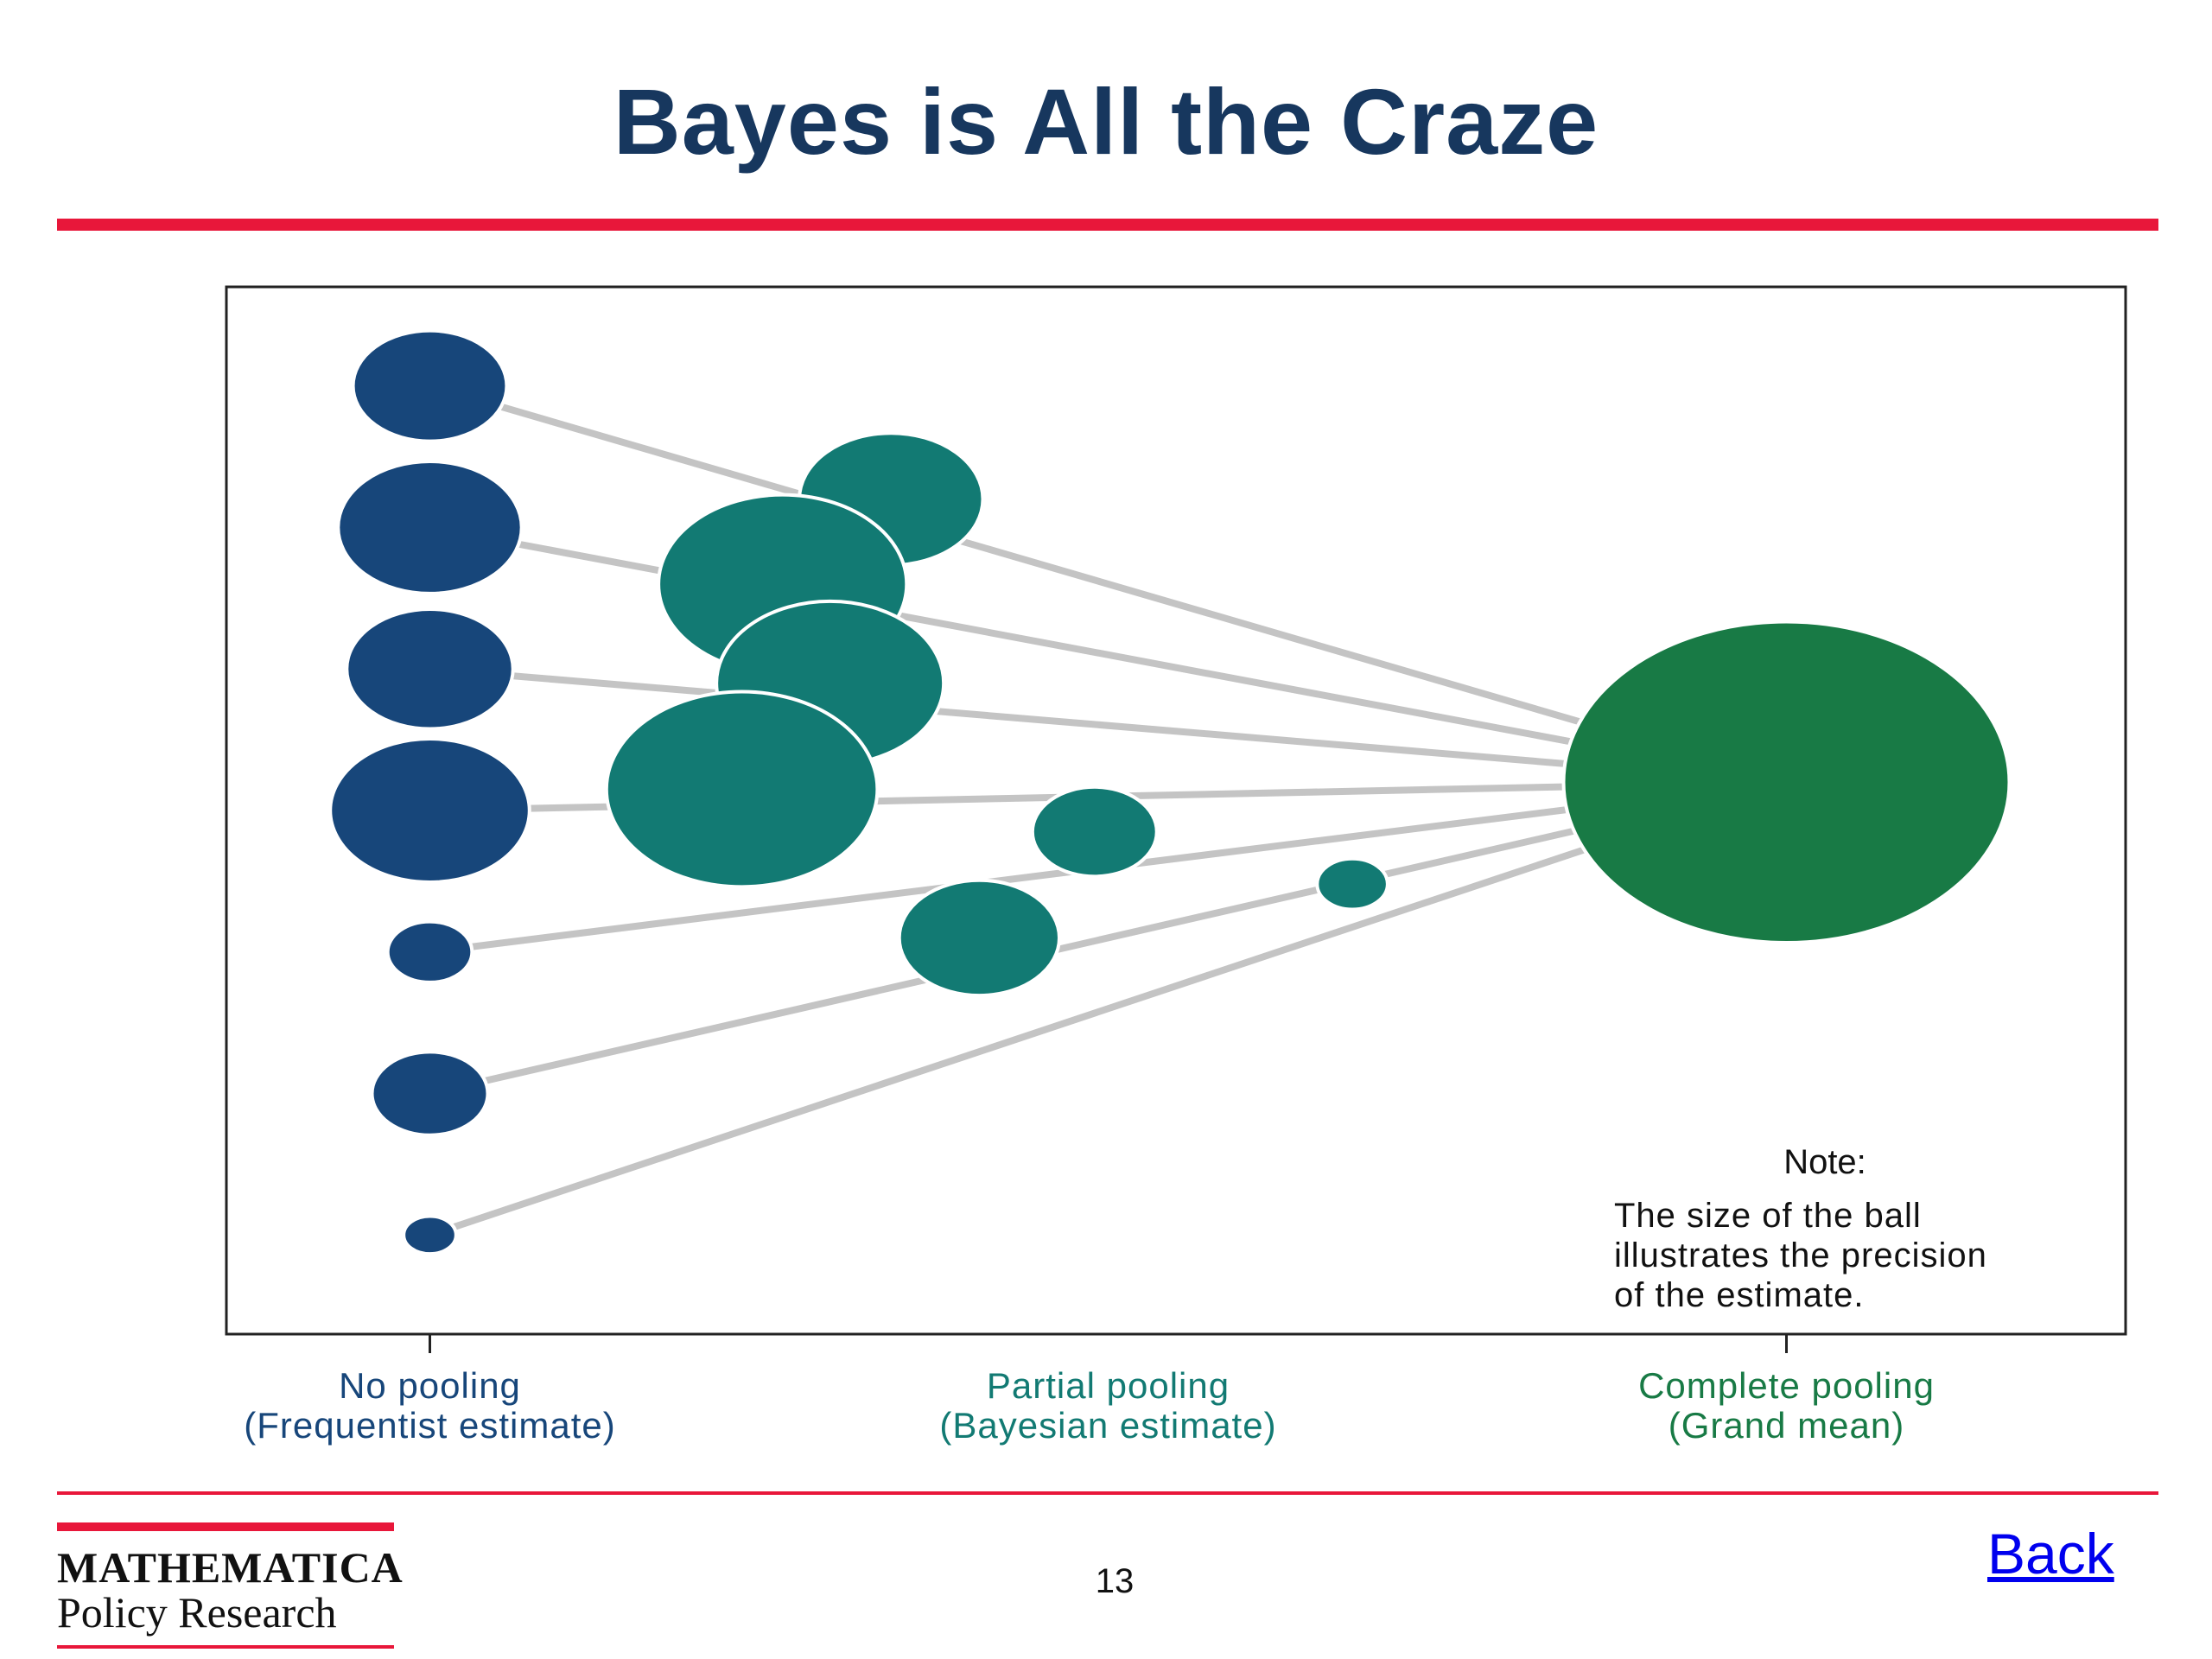 The height and width of the screenshot is (1659, 2212). Describe the element at coordinates (1106, 122) in the screenshot. I see `slide-title: Bayes is All the Craze` at that location.